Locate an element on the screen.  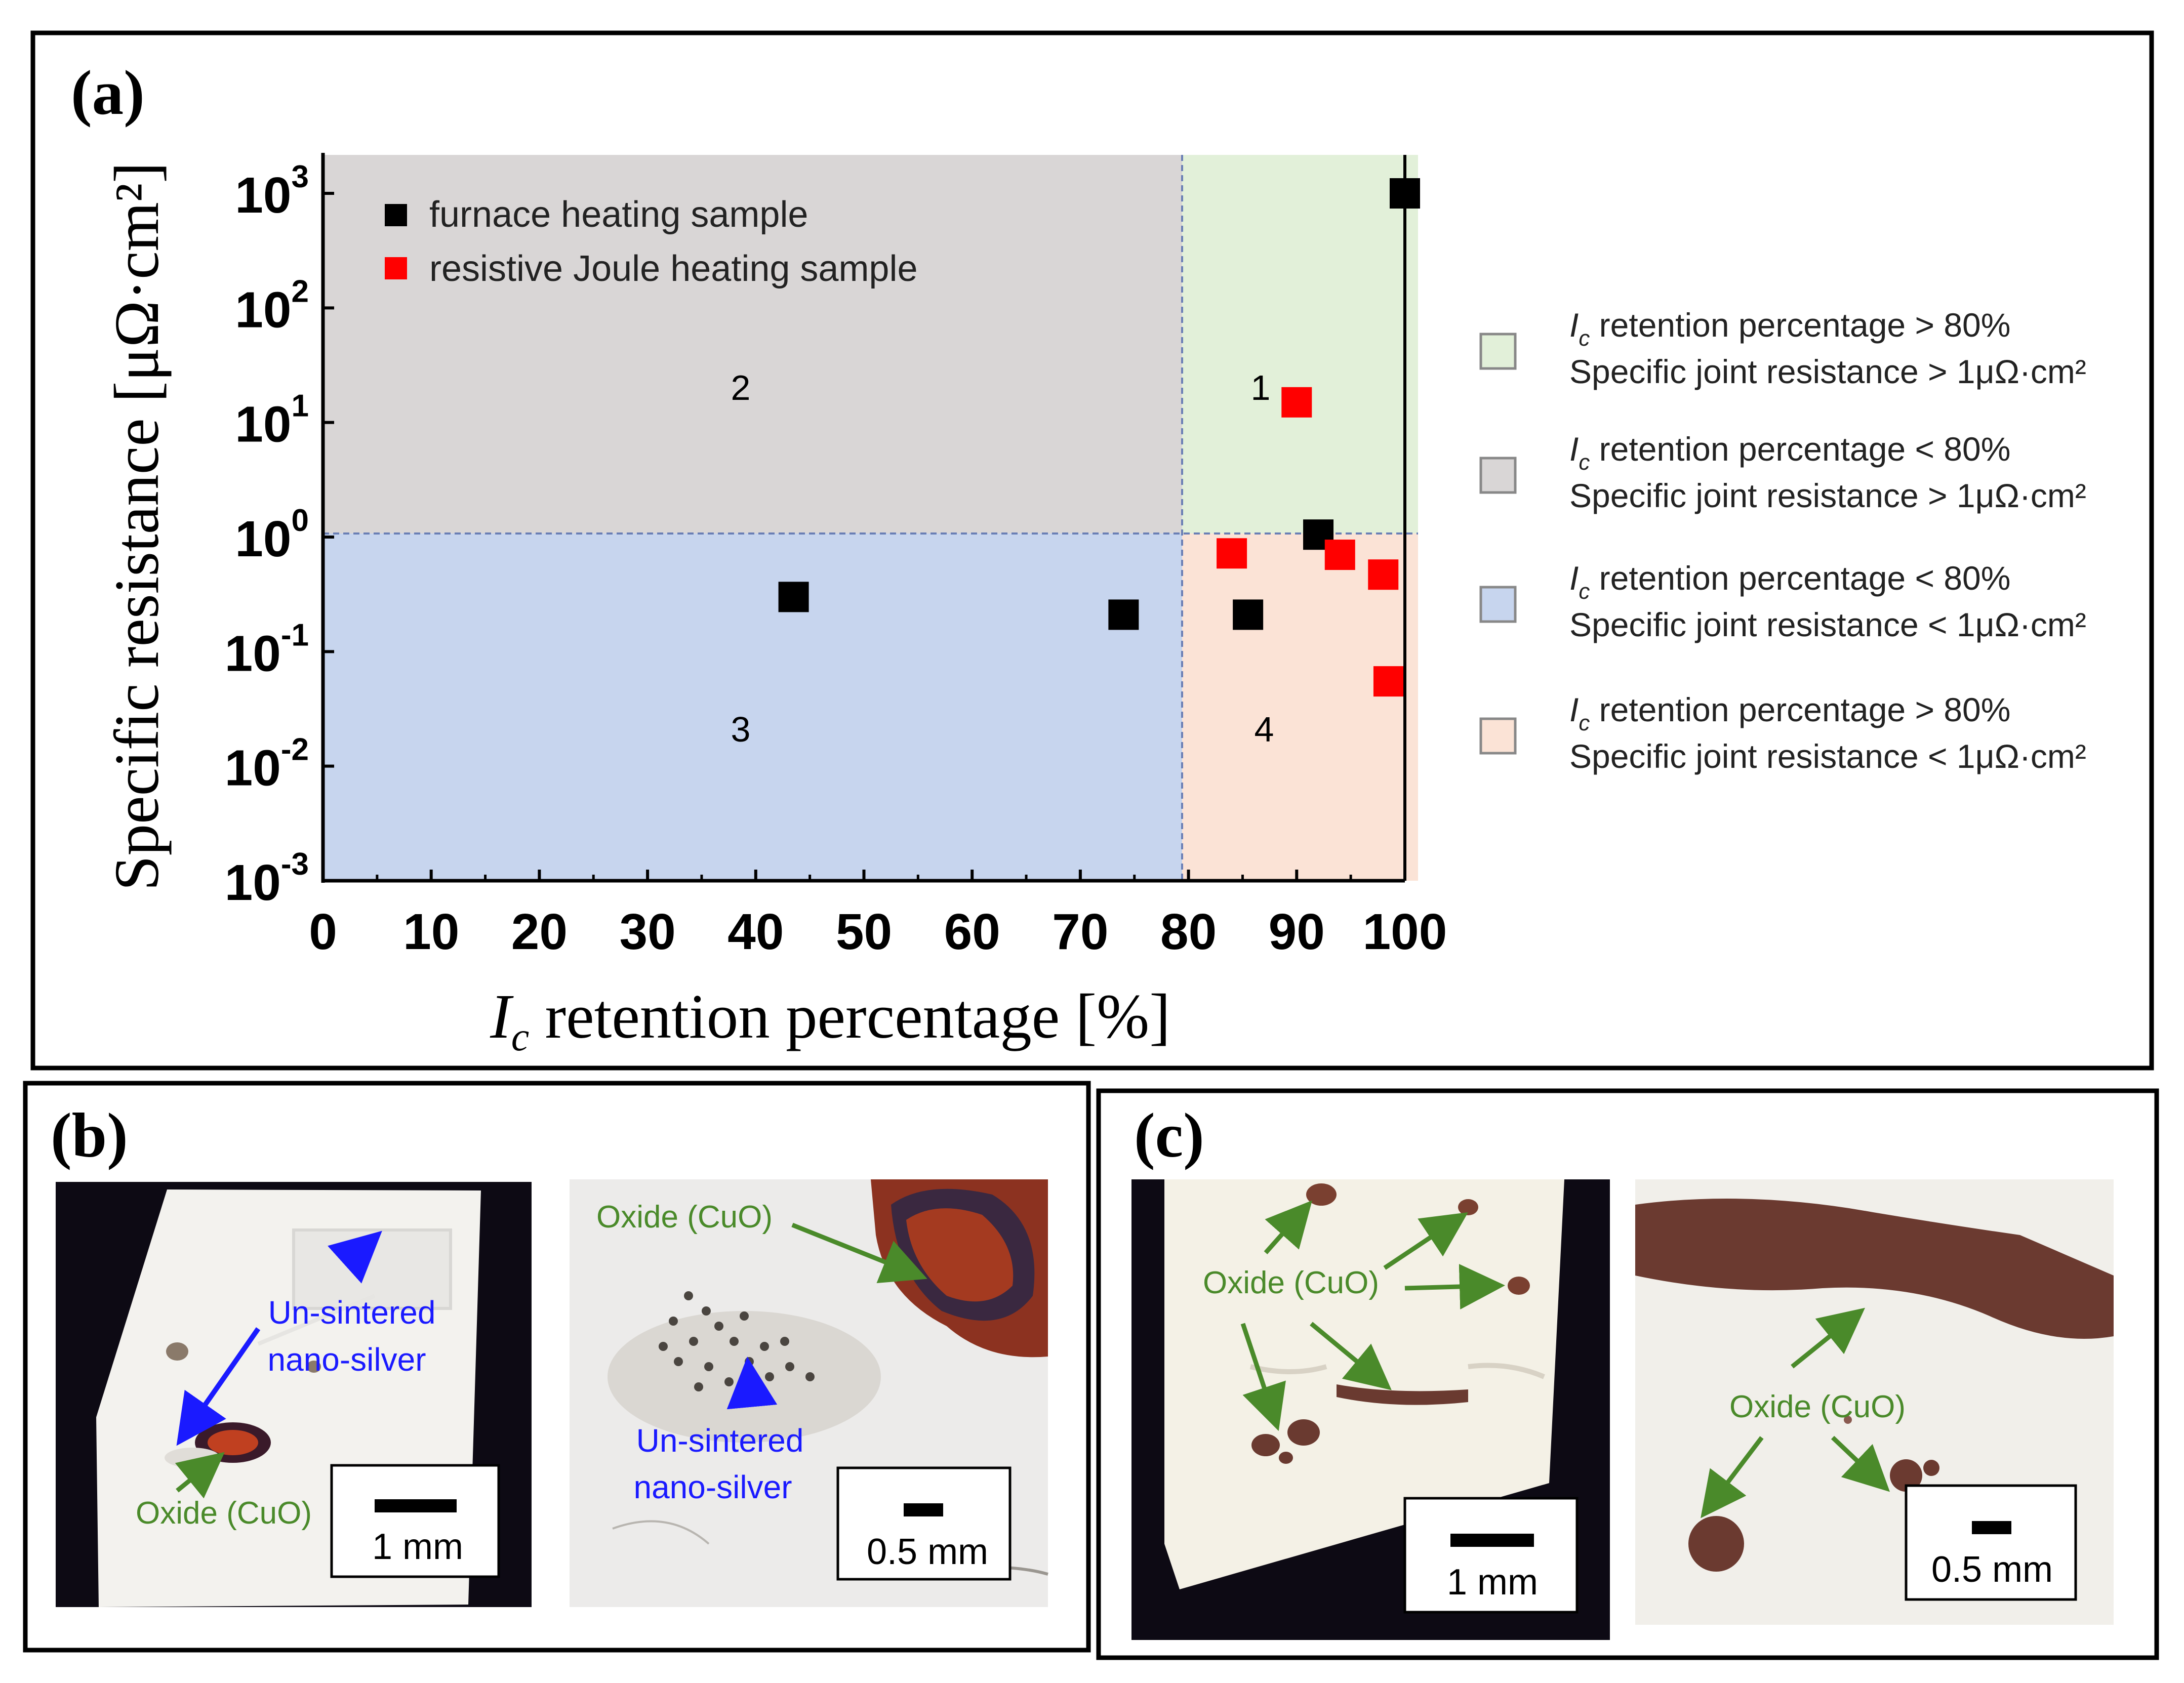
b-right-scalebar-box is located at coordinates (924, 1523).